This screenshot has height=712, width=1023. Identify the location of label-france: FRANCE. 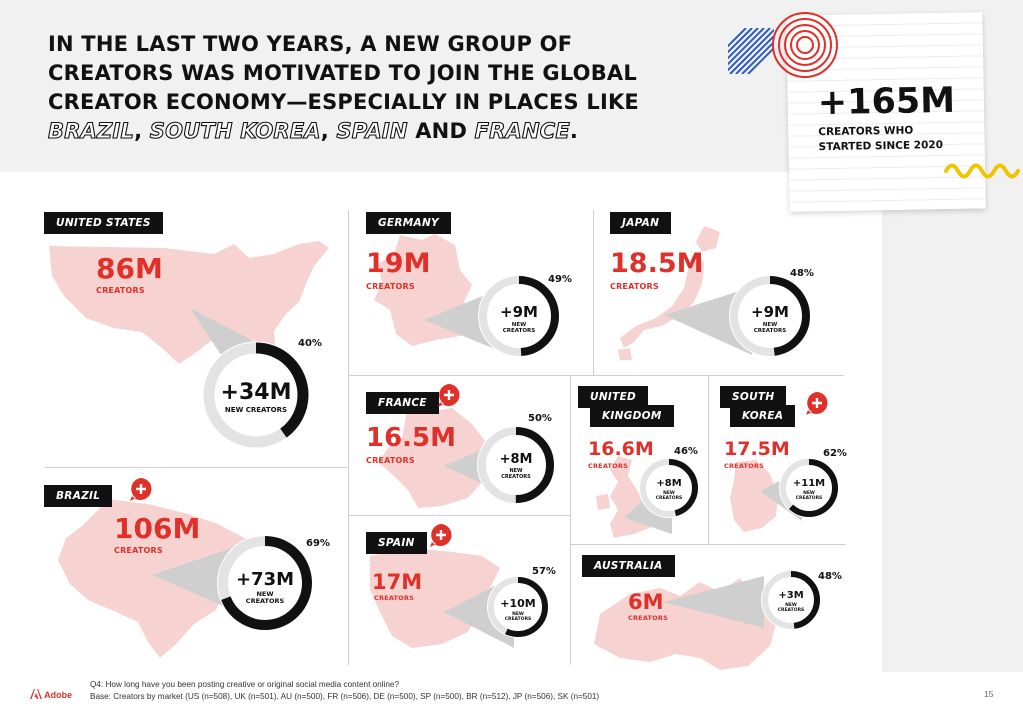
(402, 403).